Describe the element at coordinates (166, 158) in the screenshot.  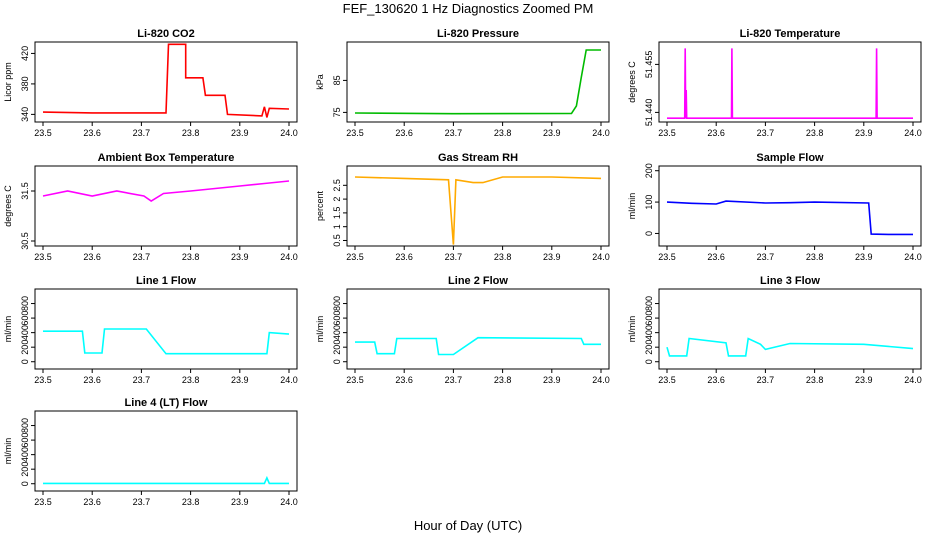
I see `panel-title: Ambient Box Temperature` at that location.